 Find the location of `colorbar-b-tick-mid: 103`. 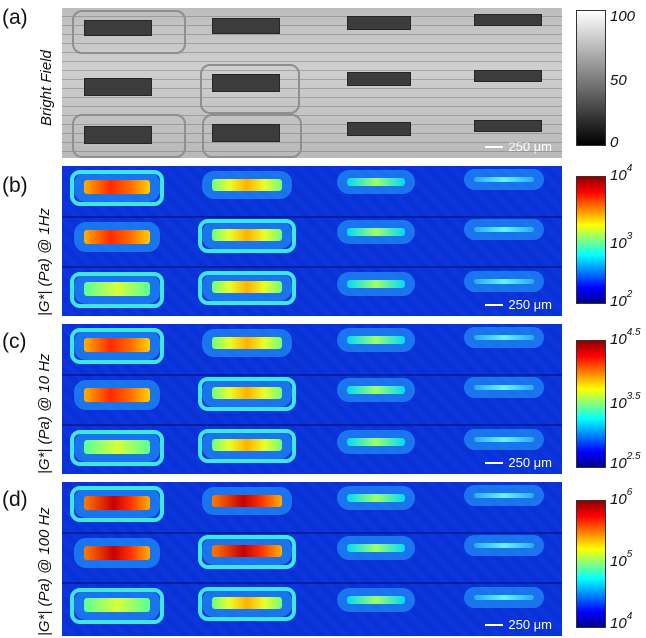

colorbar-b-tick-mid: 103 is located at coordinates (621, 241).